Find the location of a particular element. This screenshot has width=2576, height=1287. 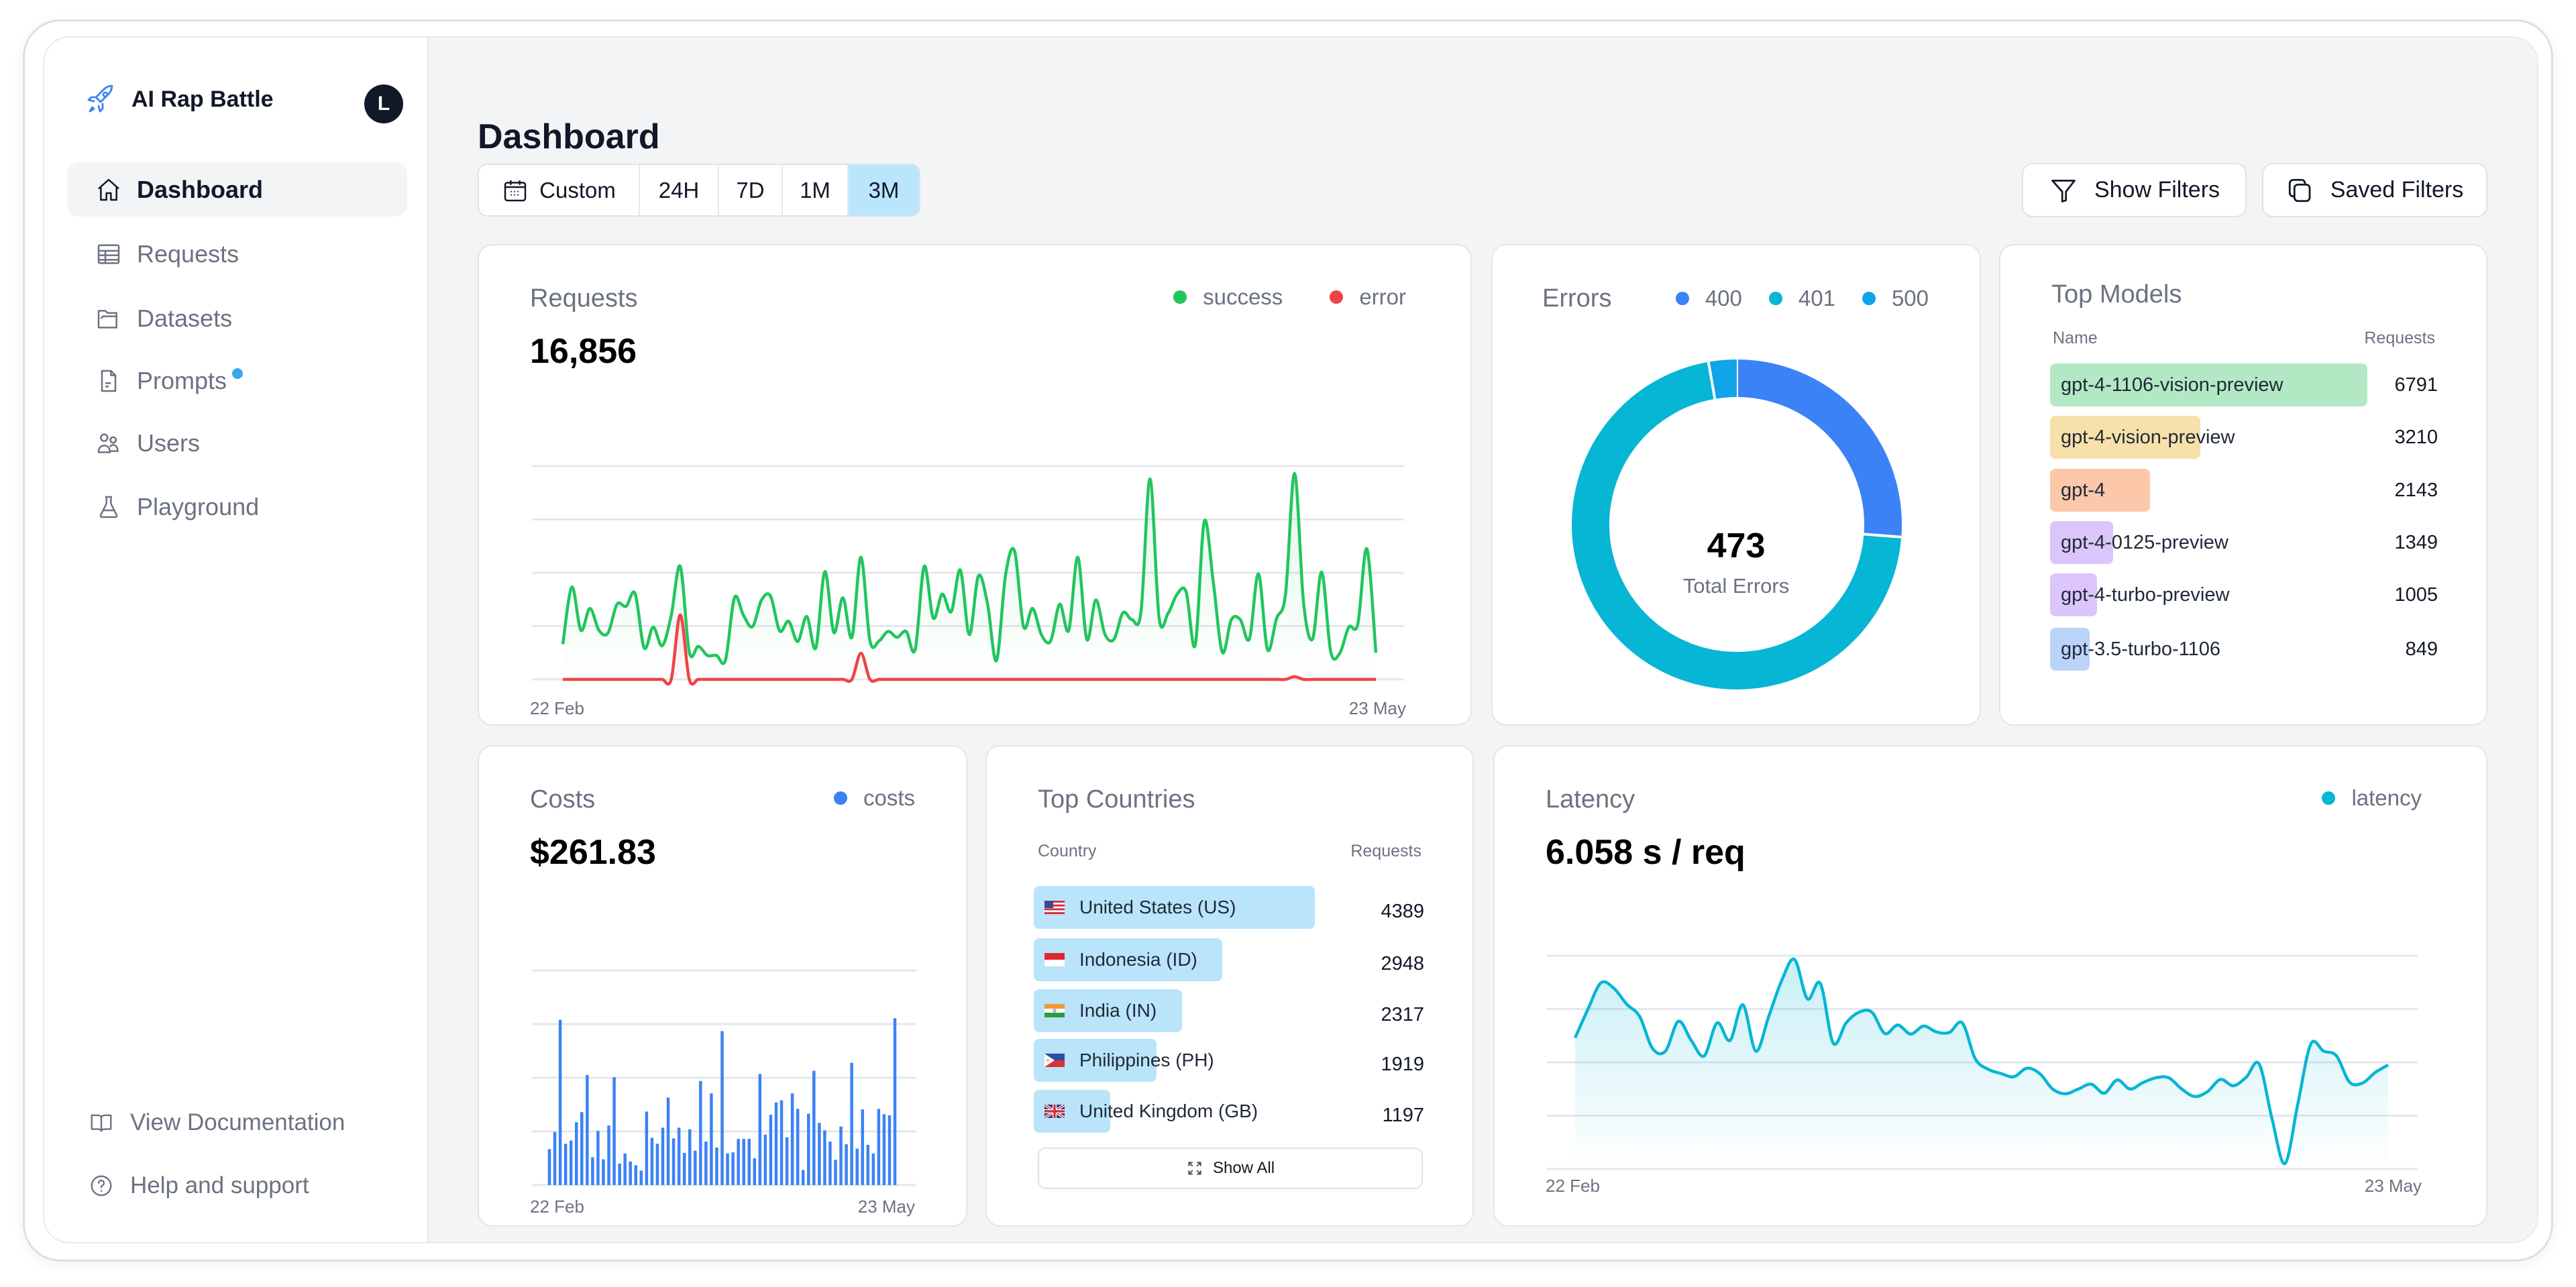

sidebar-item-requests: Requests is located at coordinates (237, 254).